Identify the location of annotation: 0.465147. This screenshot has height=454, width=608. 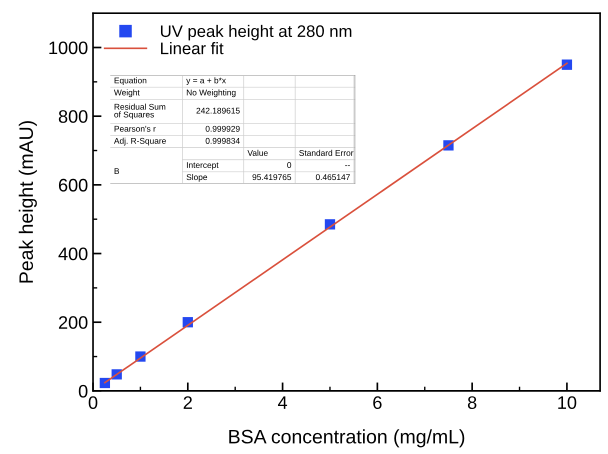
(333, 177).